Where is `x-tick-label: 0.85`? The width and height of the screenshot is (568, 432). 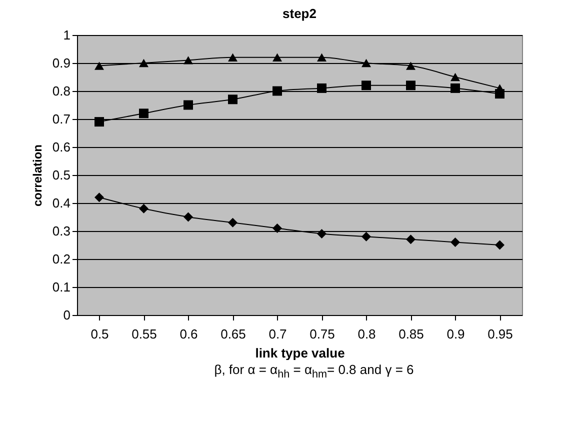
x-tick-label: 0.85 is located at coordinates (411, 334).